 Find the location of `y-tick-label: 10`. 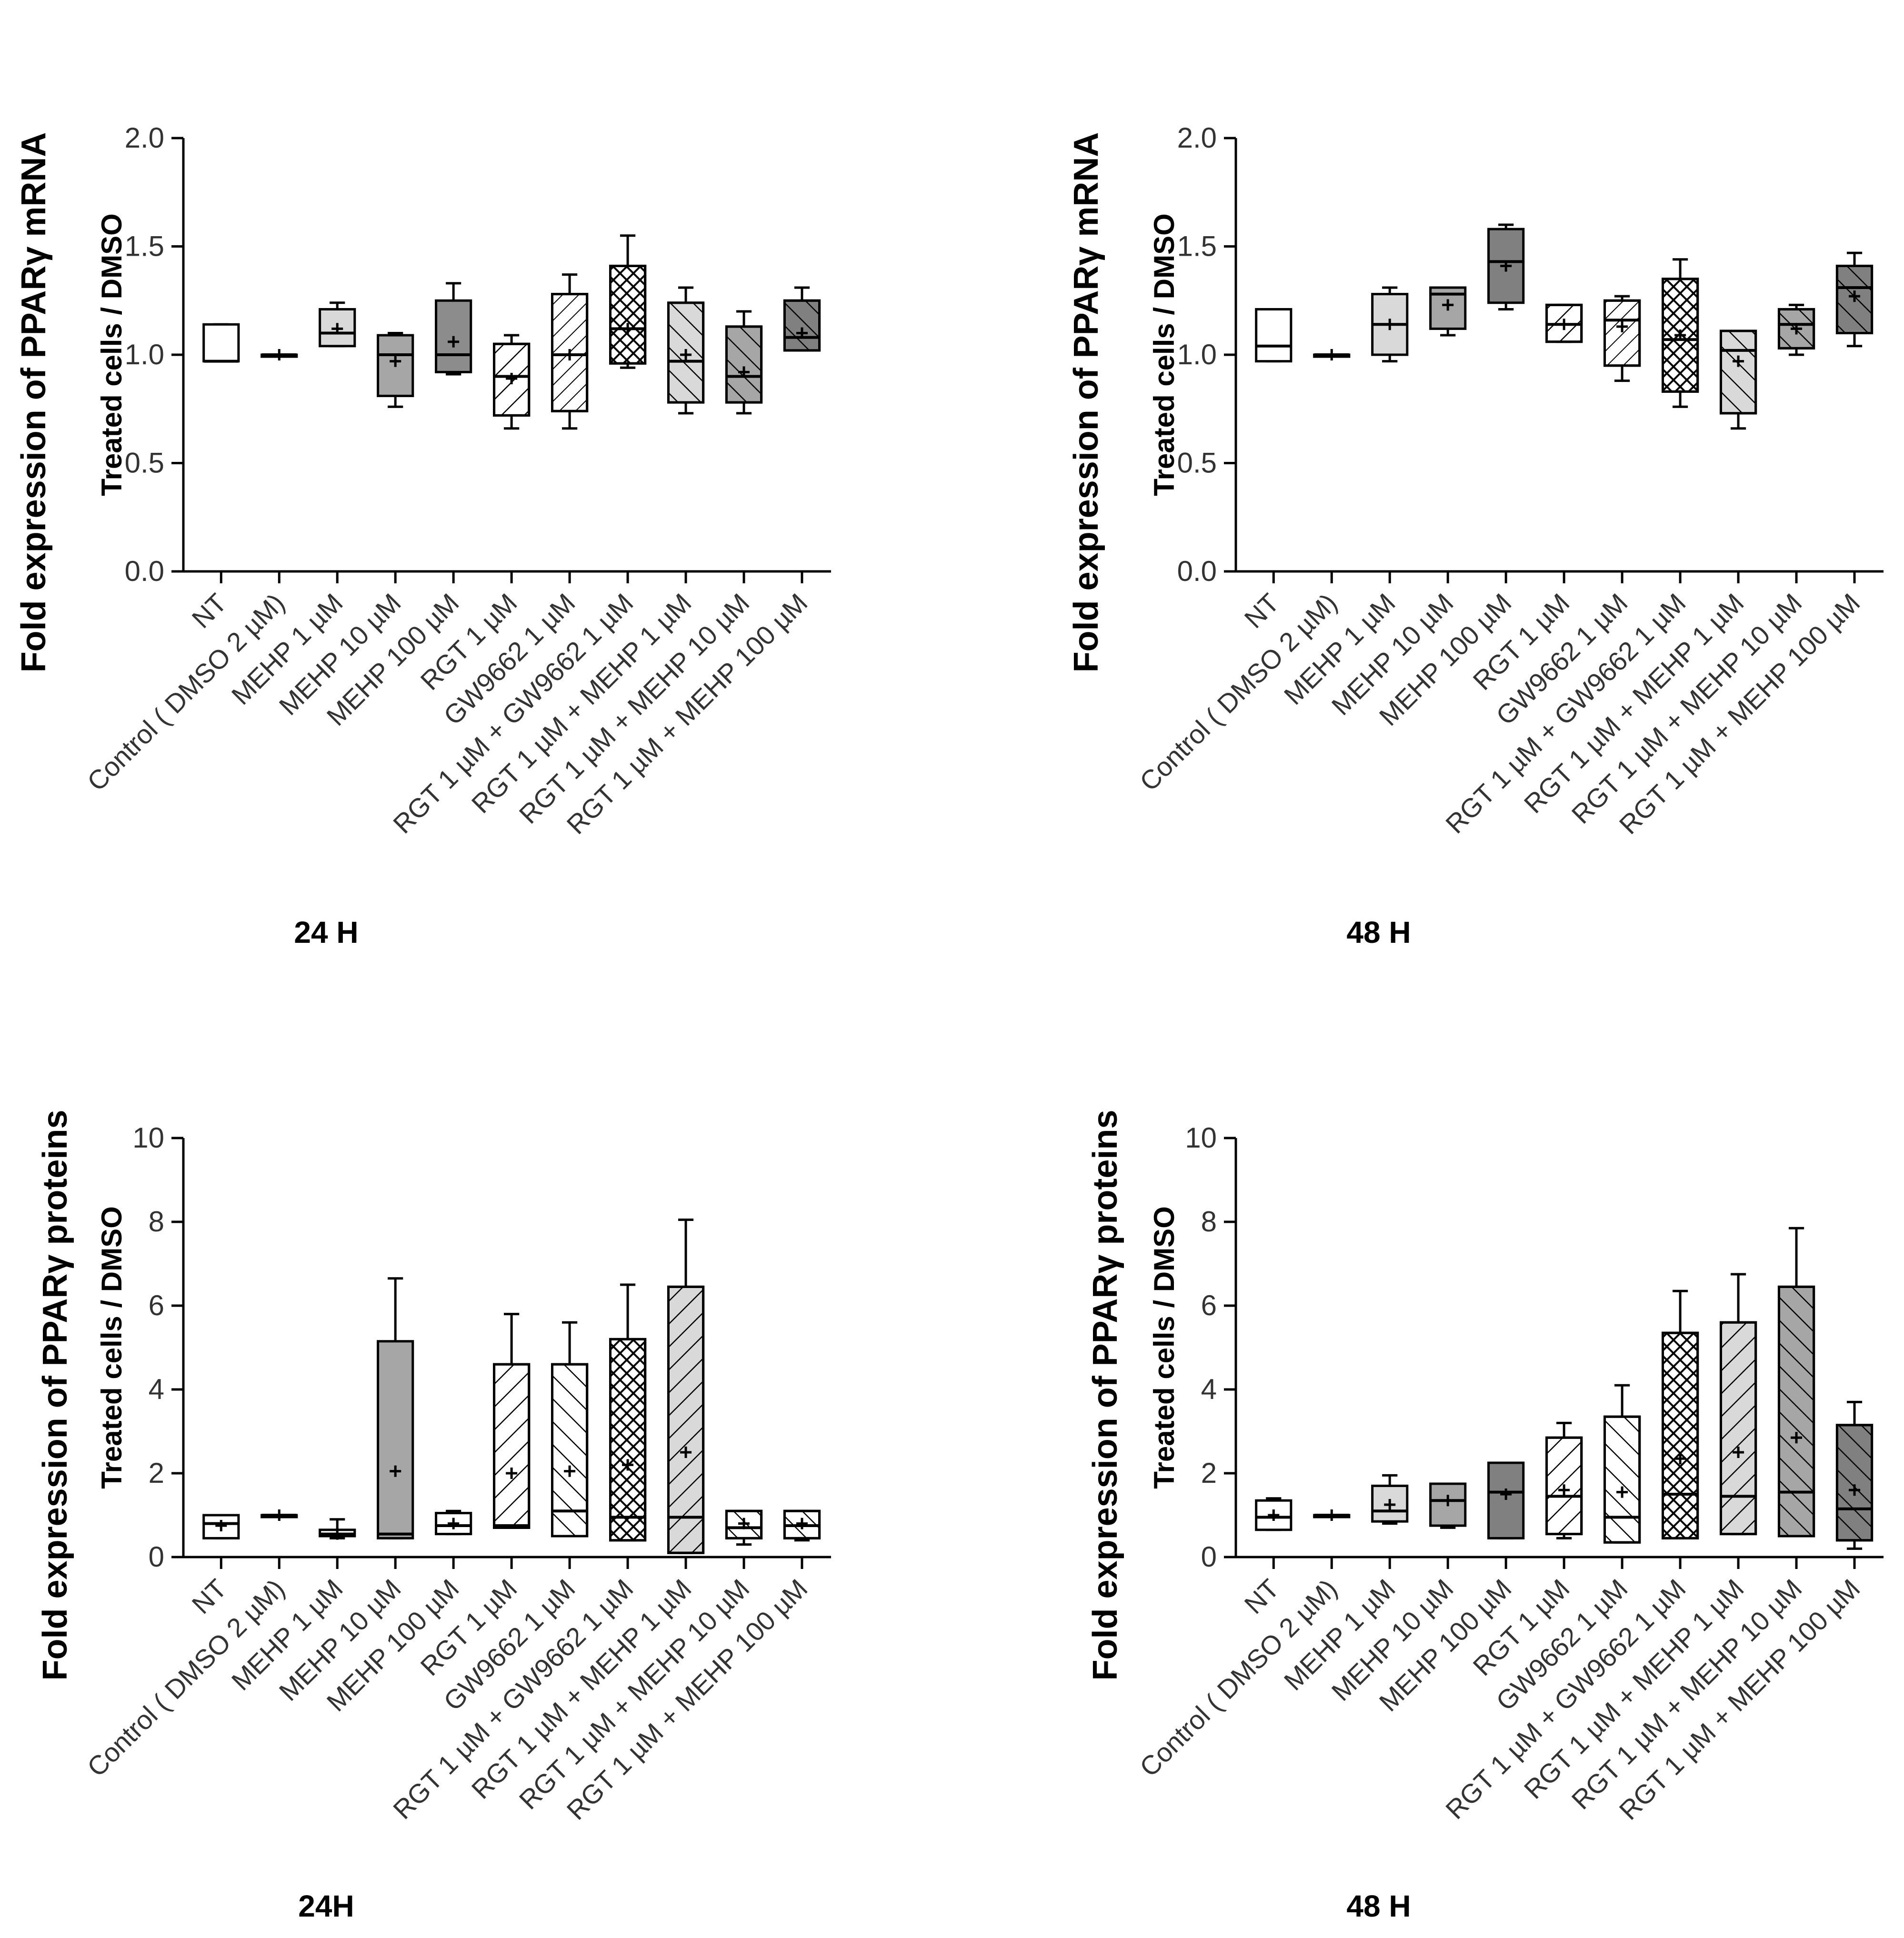

y-tick-label: 10 is located at coordinates (148, 1138).